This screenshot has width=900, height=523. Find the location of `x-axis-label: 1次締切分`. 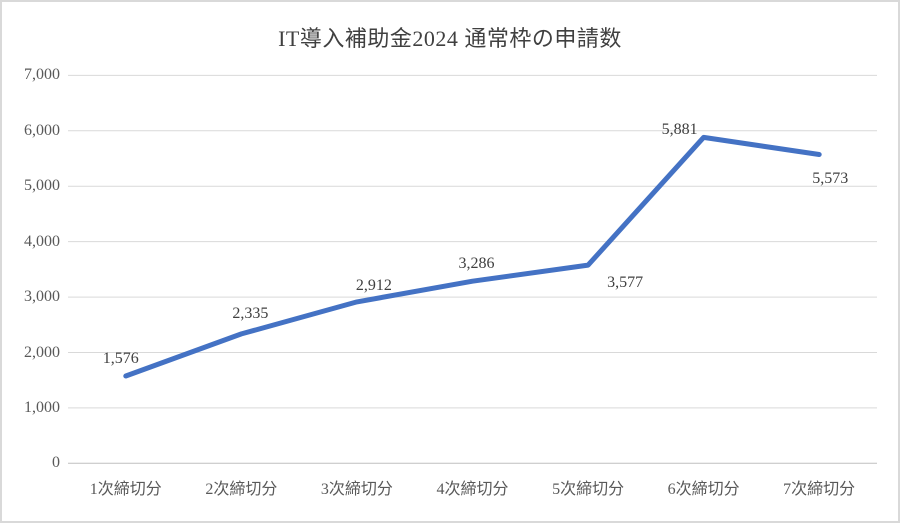

x-axis-label: 1次締切分 is located at coordinates (125, 489).